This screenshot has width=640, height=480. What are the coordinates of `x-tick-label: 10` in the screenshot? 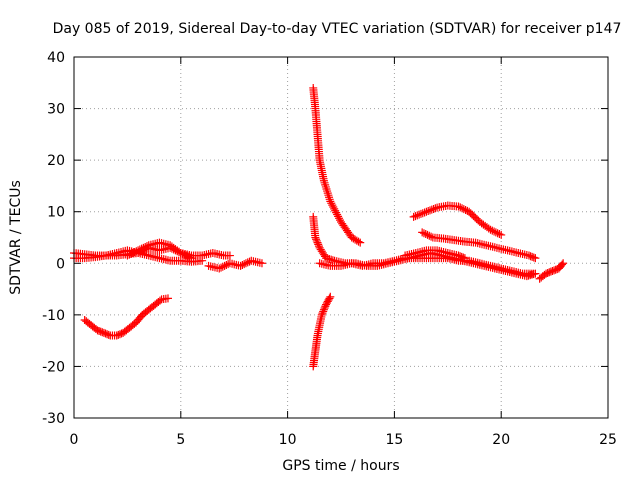 It's located at (288, 440).